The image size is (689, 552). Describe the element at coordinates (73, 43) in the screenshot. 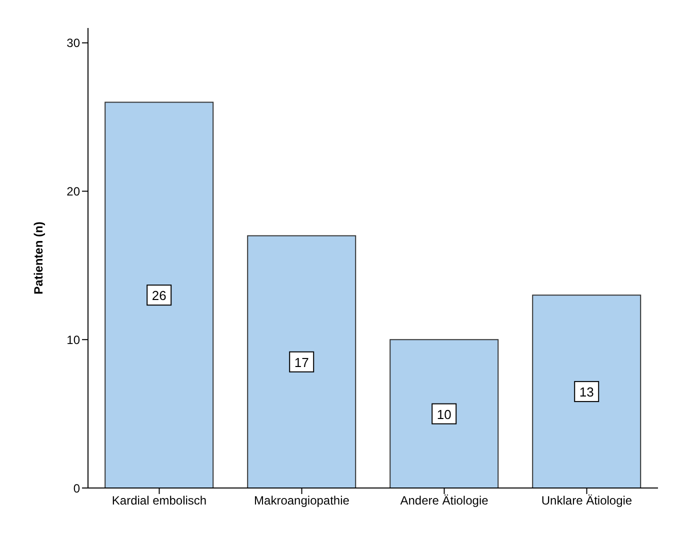

I see `y-tick-label: 30` at that location.